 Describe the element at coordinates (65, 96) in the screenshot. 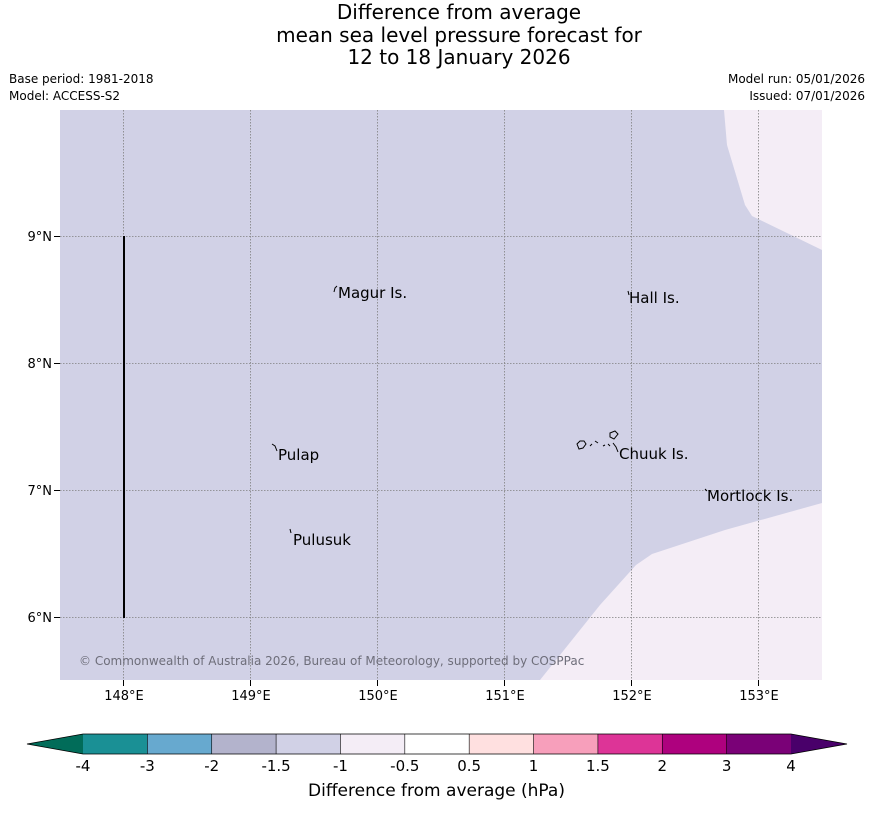

I see `model-label: Model: ACCESS-S2` at that location.